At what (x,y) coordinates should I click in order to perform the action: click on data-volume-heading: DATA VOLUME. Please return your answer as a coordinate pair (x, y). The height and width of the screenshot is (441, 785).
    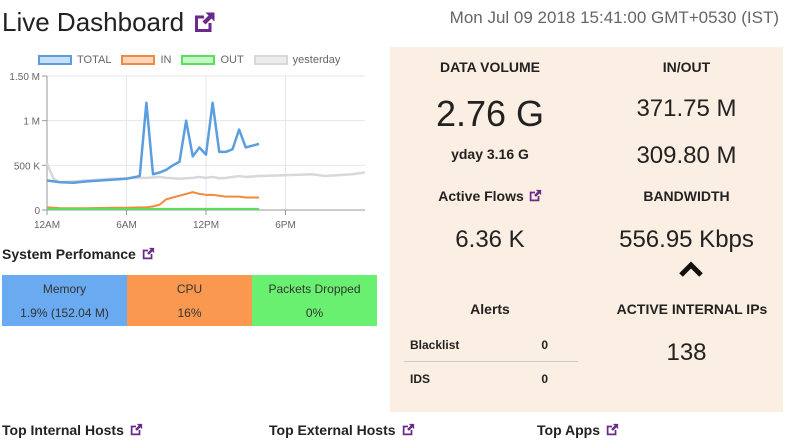
    Looking at the image, I should click on (490, 67).